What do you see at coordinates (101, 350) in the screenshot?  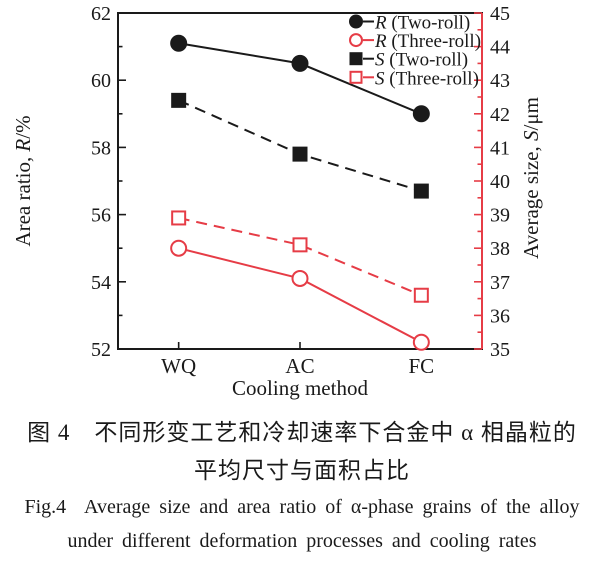 I see `left-axis-tick-label: 52` at bounding box center [101, 350].